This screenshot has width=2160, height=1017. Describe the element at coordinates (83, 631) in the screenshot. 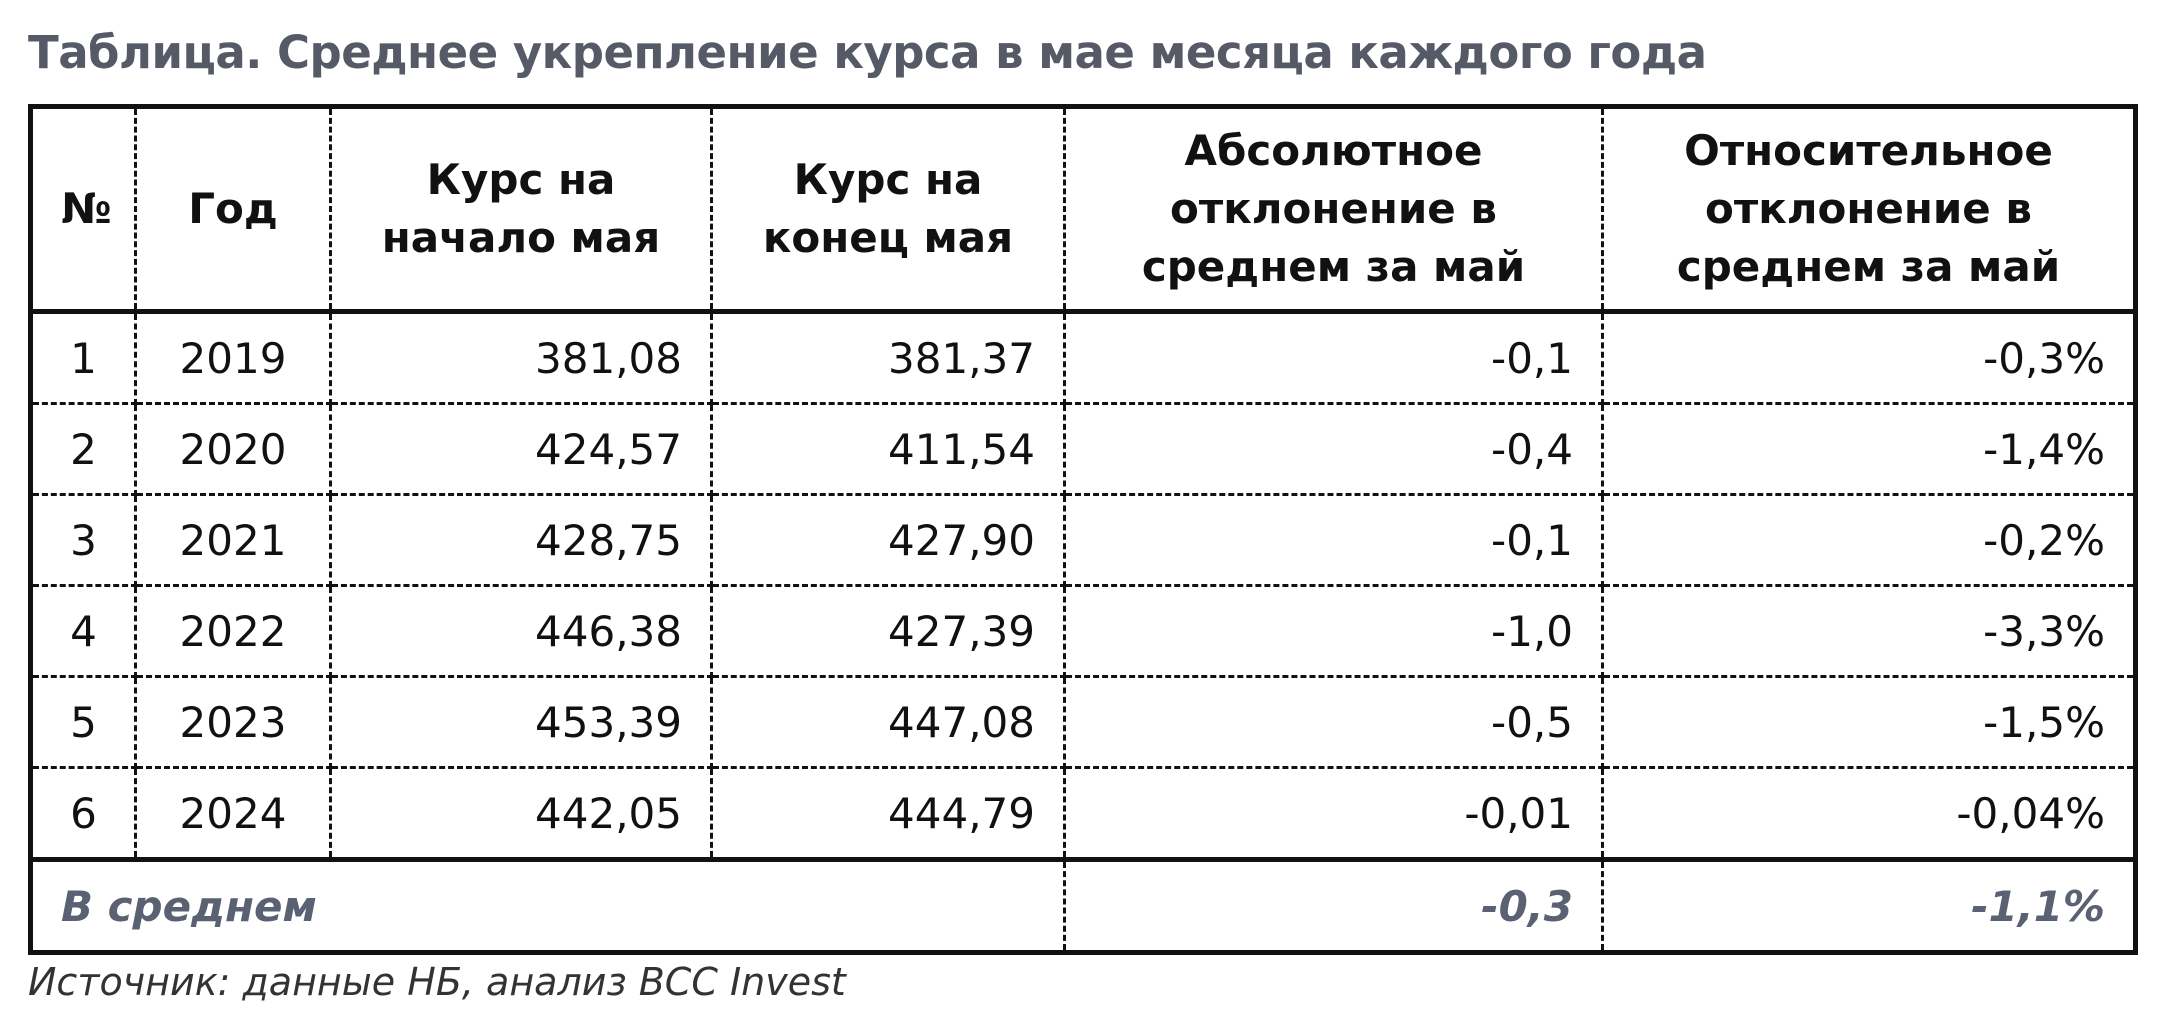

I see `table-cell: 4` at that location.